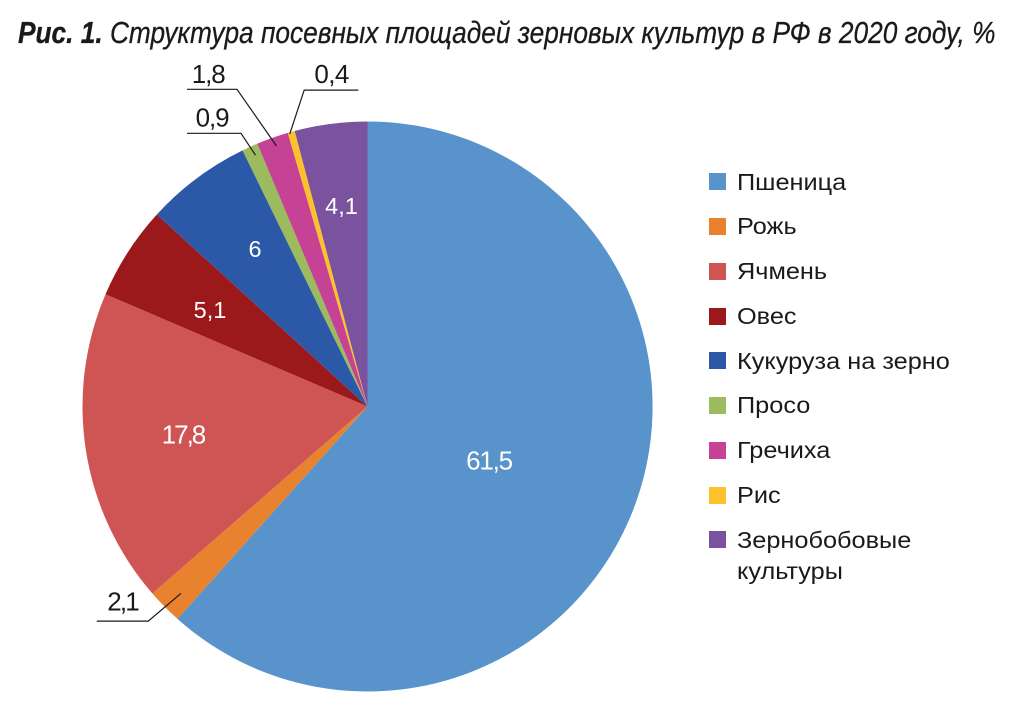  I want to click on svg-text: 61,5, so click(489, 460).